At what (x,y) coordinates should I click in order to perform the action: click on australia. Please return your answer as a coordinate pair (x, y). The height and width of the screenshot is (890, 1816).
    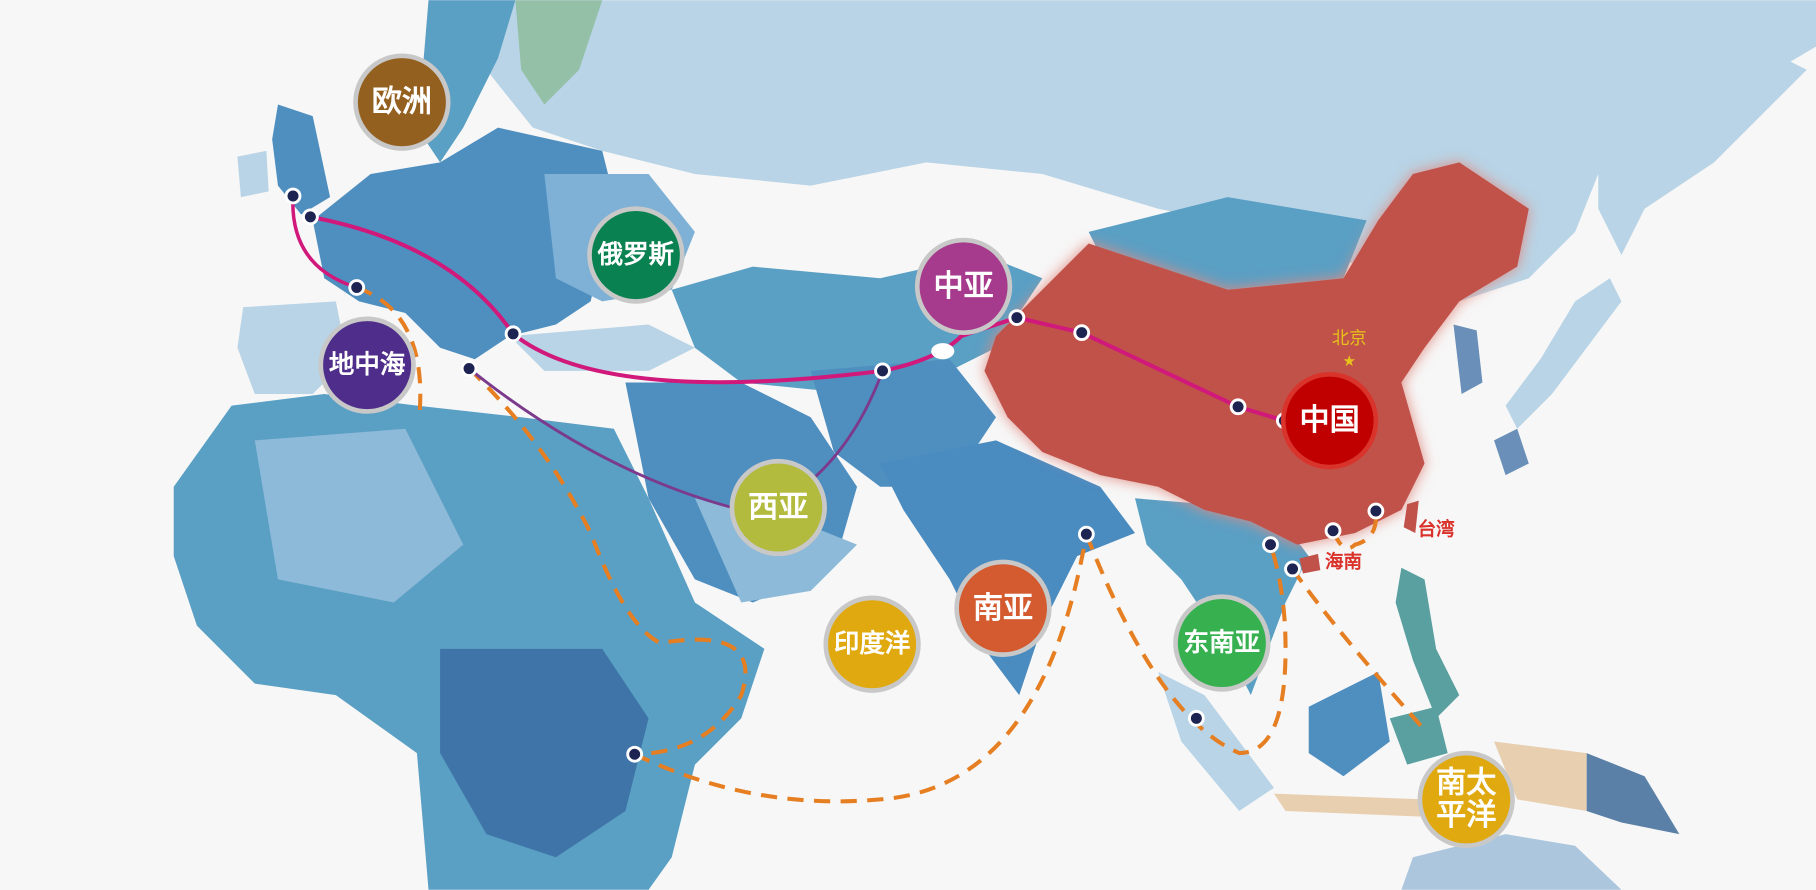
    Looking at the image, I should click on (1511, 862).